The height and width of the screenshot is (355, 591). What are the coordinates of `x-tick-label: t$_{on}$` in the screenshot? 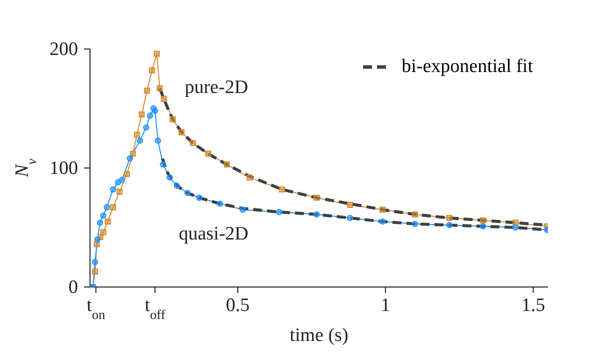 It's located at (96, 308).